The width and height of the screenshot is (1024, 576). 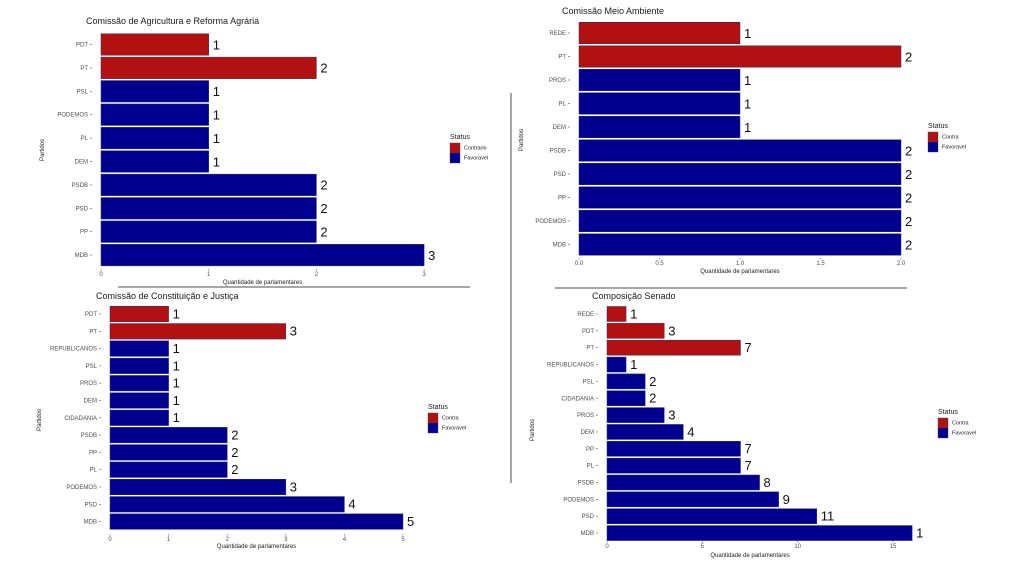 I want to click on y-tick-label: REDE, so click(x=585, y=315).